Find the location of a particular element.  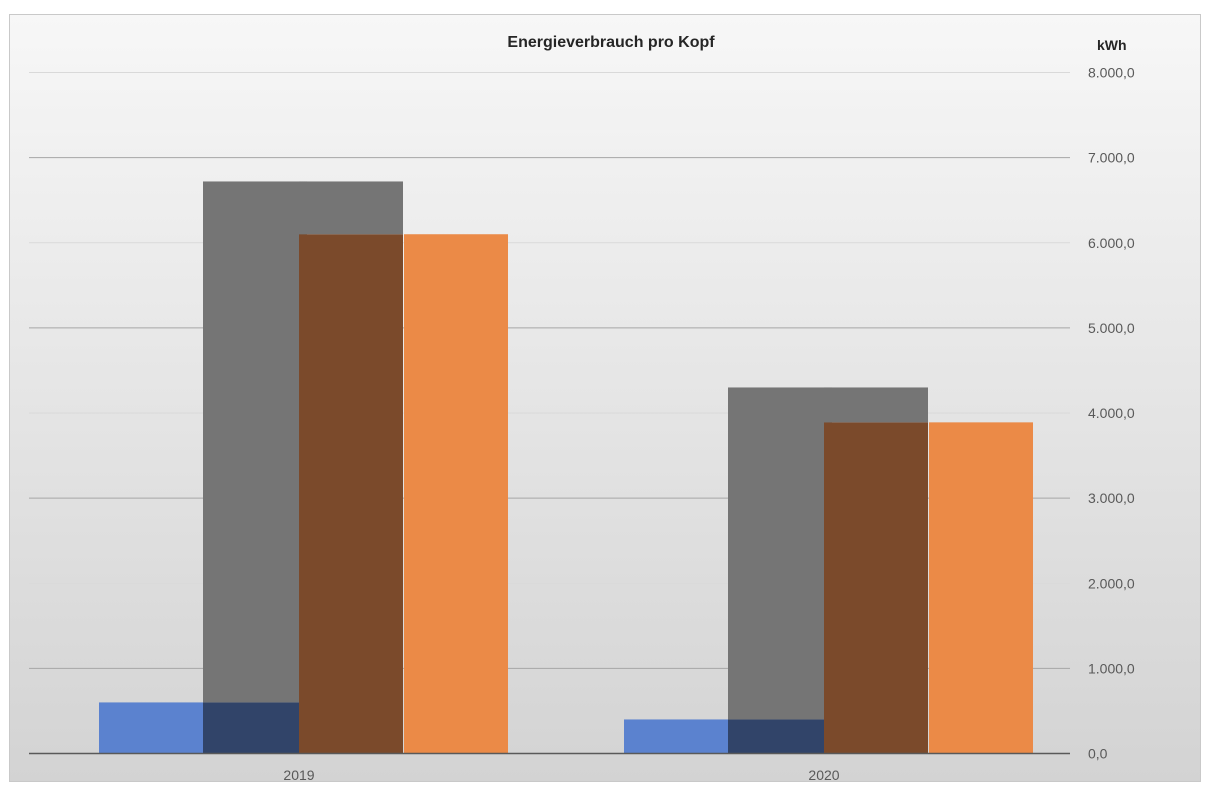

x-tick-labels: 2019 2020 is located at coordinates (561, 774).